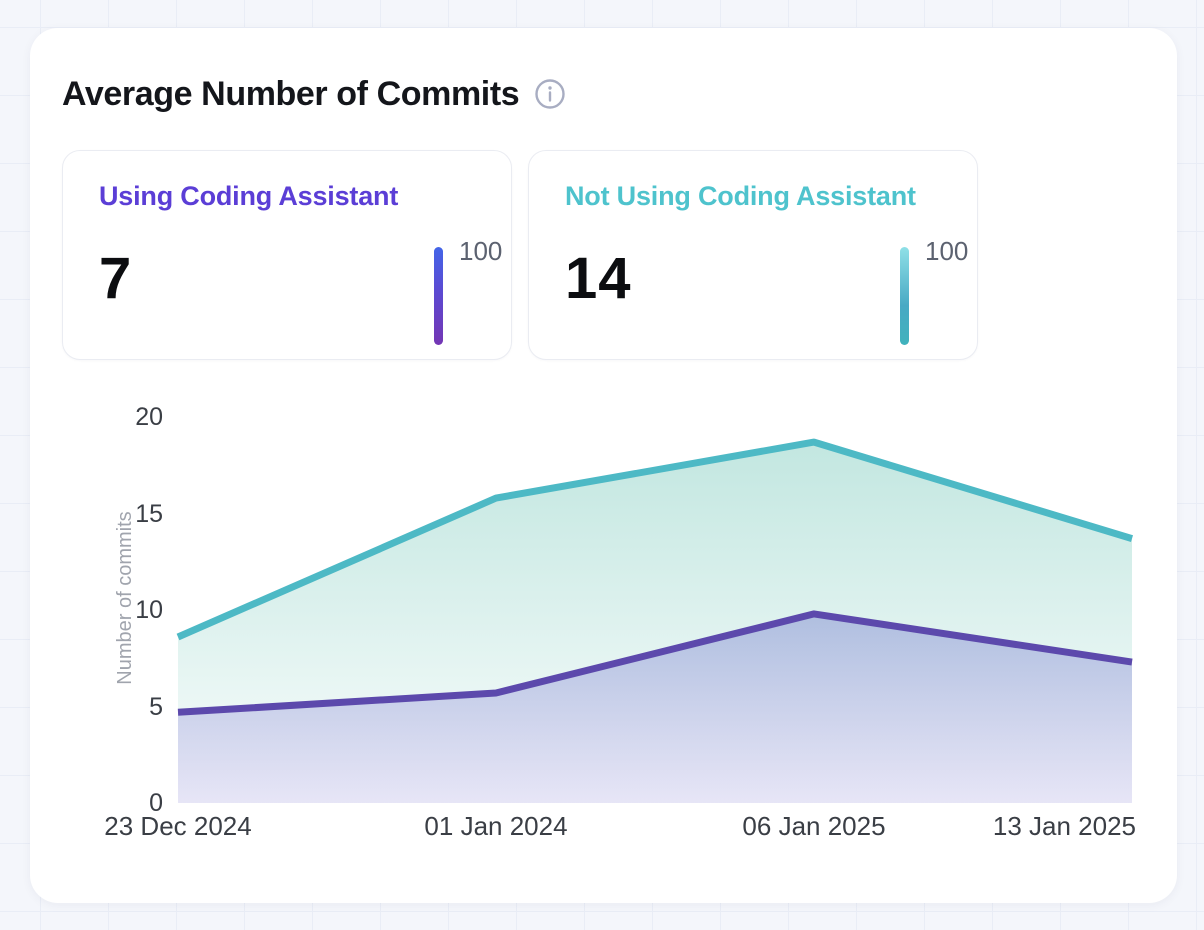  I want to click on stat-value: 14, so click(598, 278).